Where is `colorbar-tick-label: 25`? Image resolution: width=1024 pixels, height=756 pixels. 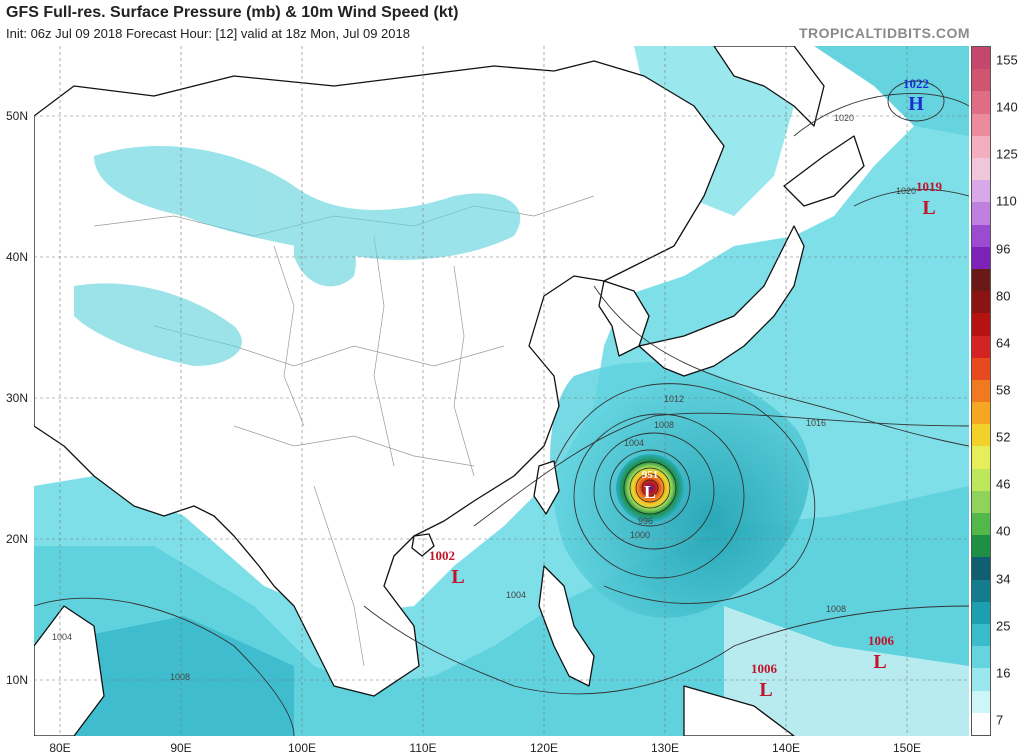 colorbar-tick-label: 25 is located at coordinates (1003, 626).